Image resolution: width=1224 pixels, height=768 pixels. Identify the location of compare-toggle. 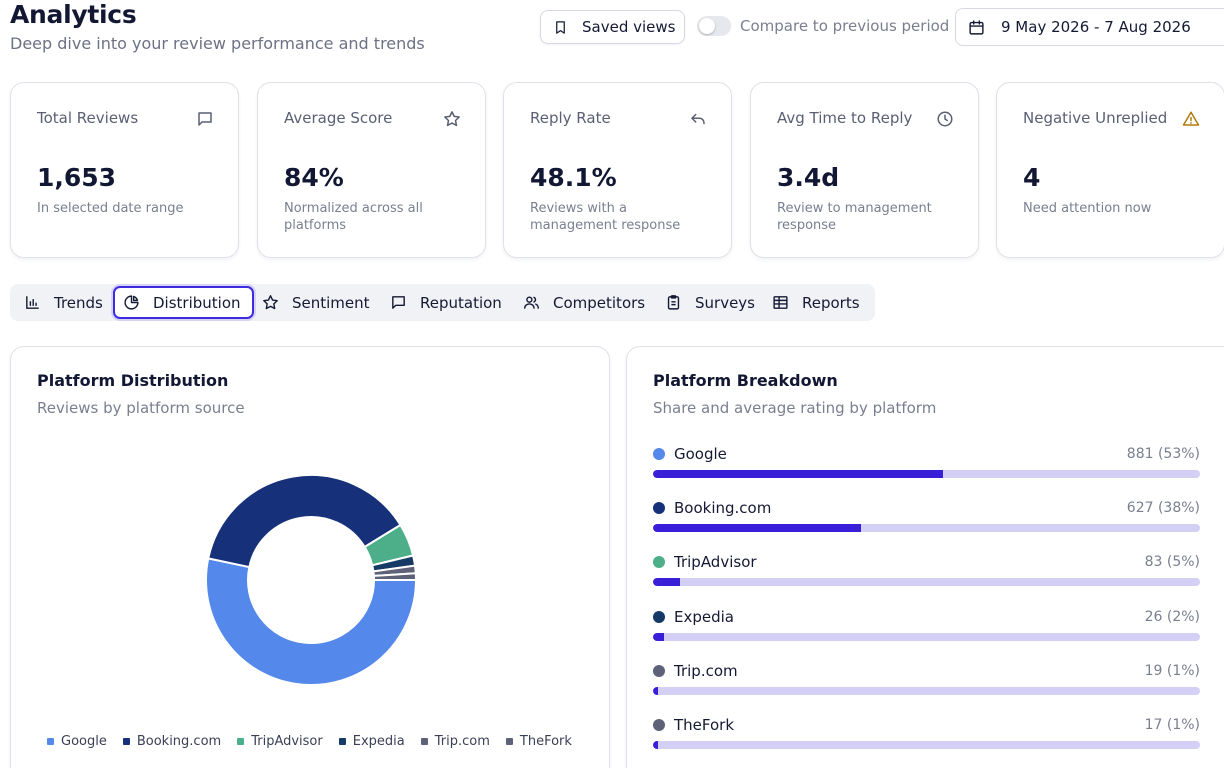
(714, 26).